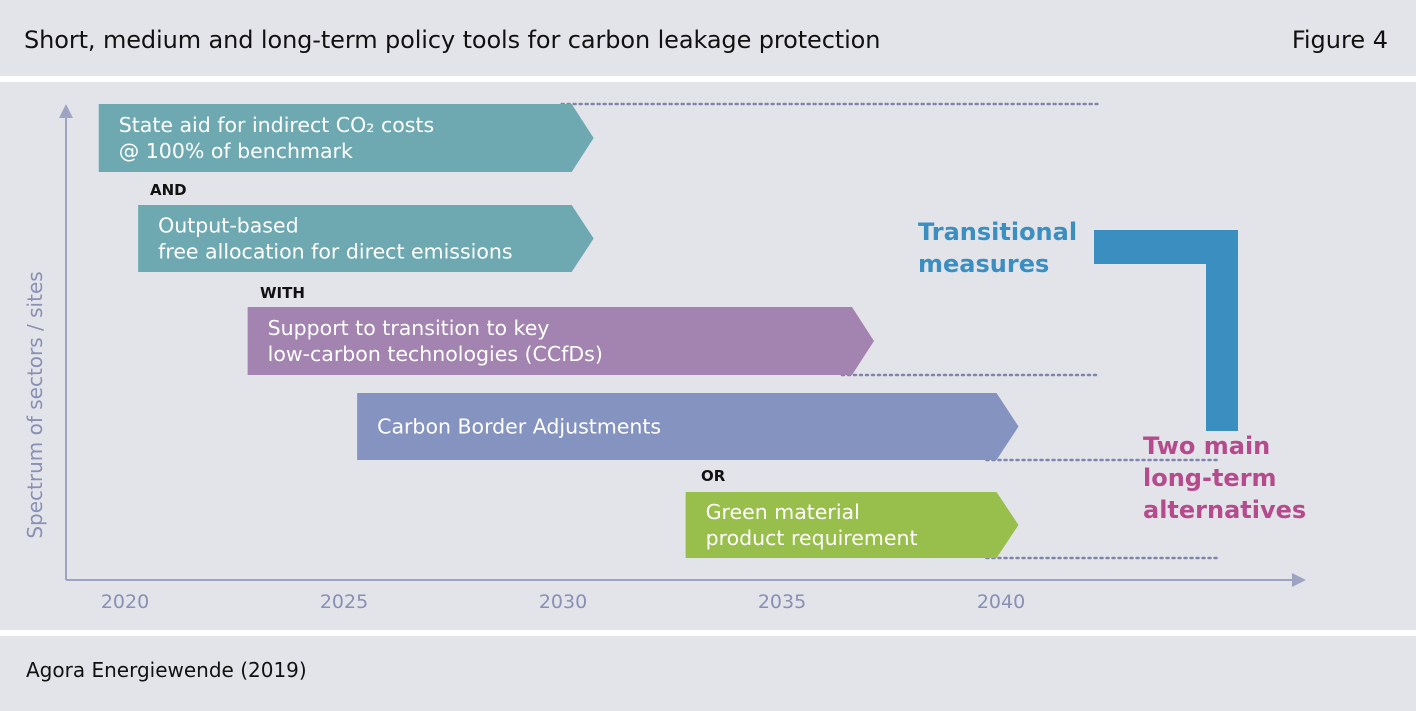 The image size is (1416, 711). What do you see at coordinates (125, 602) in the screenshot?
I see `x-tick-label: 2020` at bounding box center [125, 602].